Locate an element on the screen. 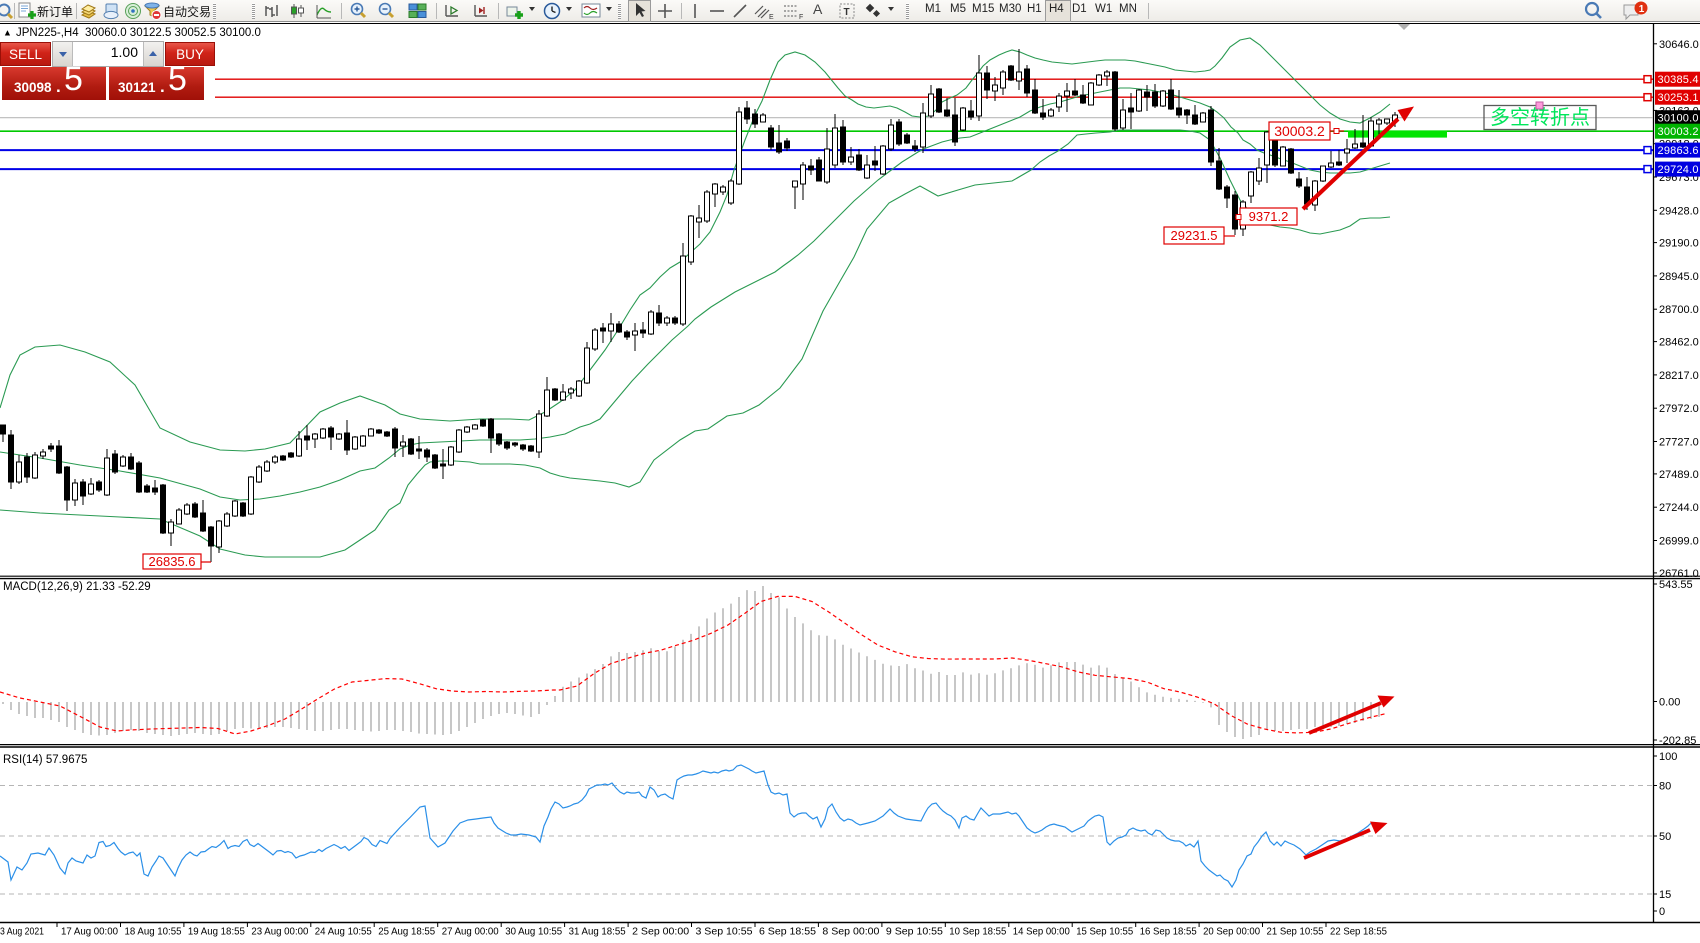 The image size is (1700, 943). svg-text: -202.85 is located at coordinates (1677, 741).